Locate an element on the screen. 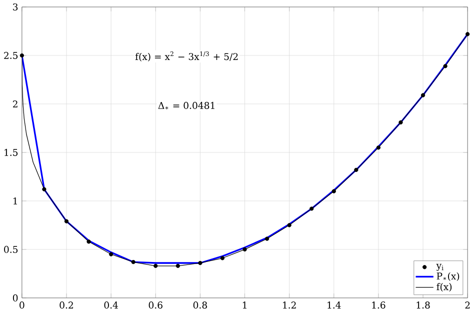 This screenshot has height=312, width=474. y-tick-label: 0 is located at coordinates (15, 298).